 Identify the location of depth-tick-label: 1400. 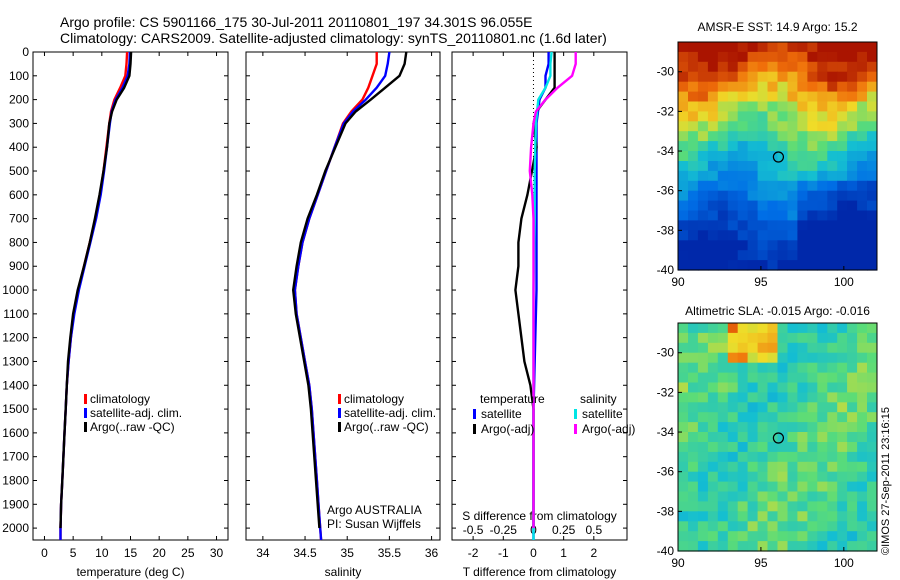
(15, 385).